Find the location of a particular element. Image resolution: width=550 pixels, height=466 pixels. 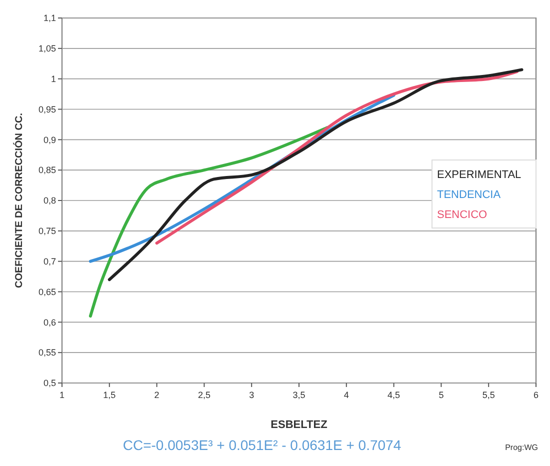

y-tick-label: 1,05 is located at coordinates (47, 49).